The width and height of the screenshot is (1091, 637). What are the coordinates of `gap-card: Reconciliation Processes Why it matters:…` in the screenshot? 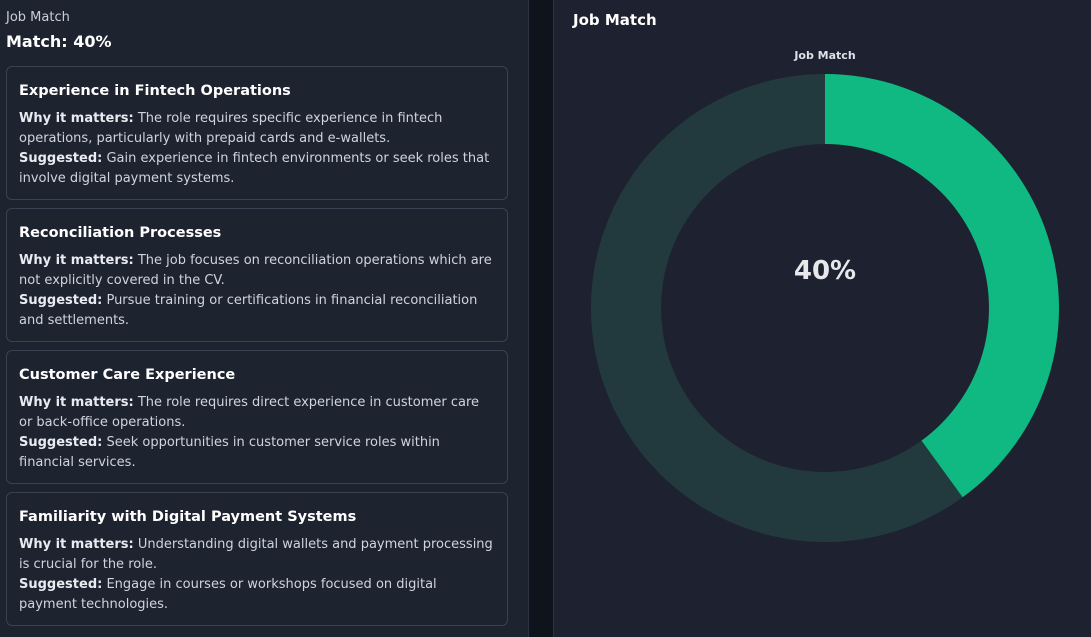 It's located at (257, 275).